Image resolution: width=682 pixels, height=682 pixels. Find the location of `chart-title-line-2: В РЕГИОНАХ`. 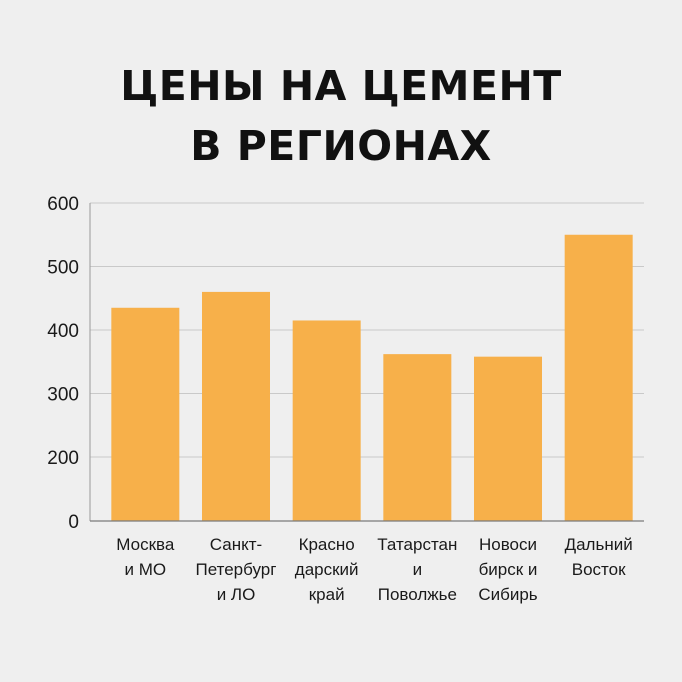

chart-title-line-2: В РЕГИОНАХ is located at coordinates (341, 146).